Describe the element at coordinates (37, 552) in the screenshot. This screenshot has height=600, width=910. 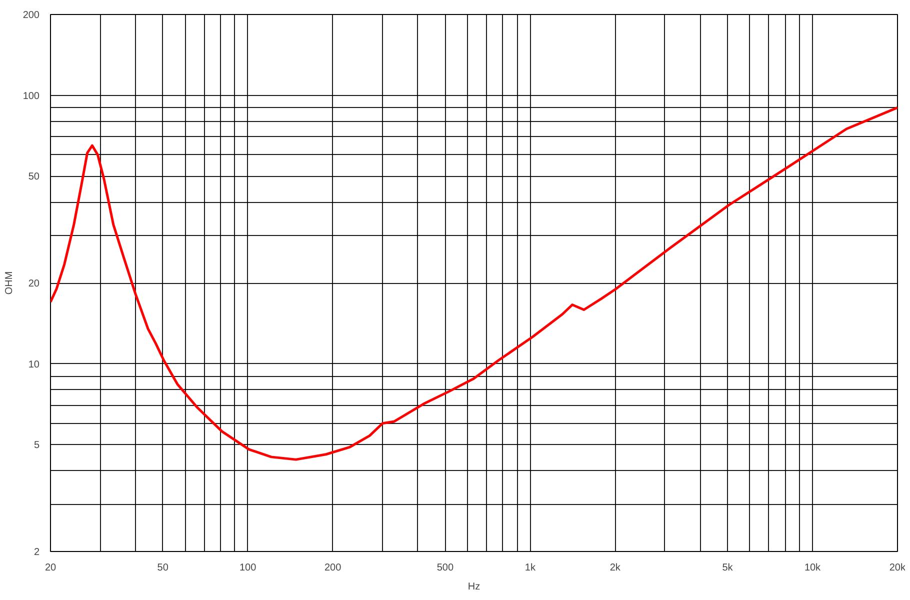
I see `y-tick-label: 2` at that location.